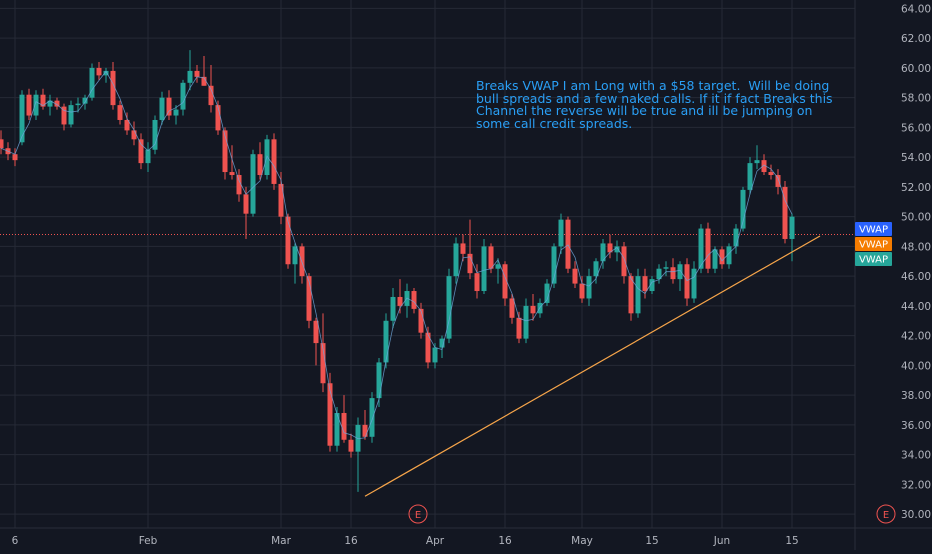 This screenshot has width=932, height=554. What do you see at coordinates (15, 541) in the screenshot?
I see `x-tick-label: 6` at bounding box center [15, 541].